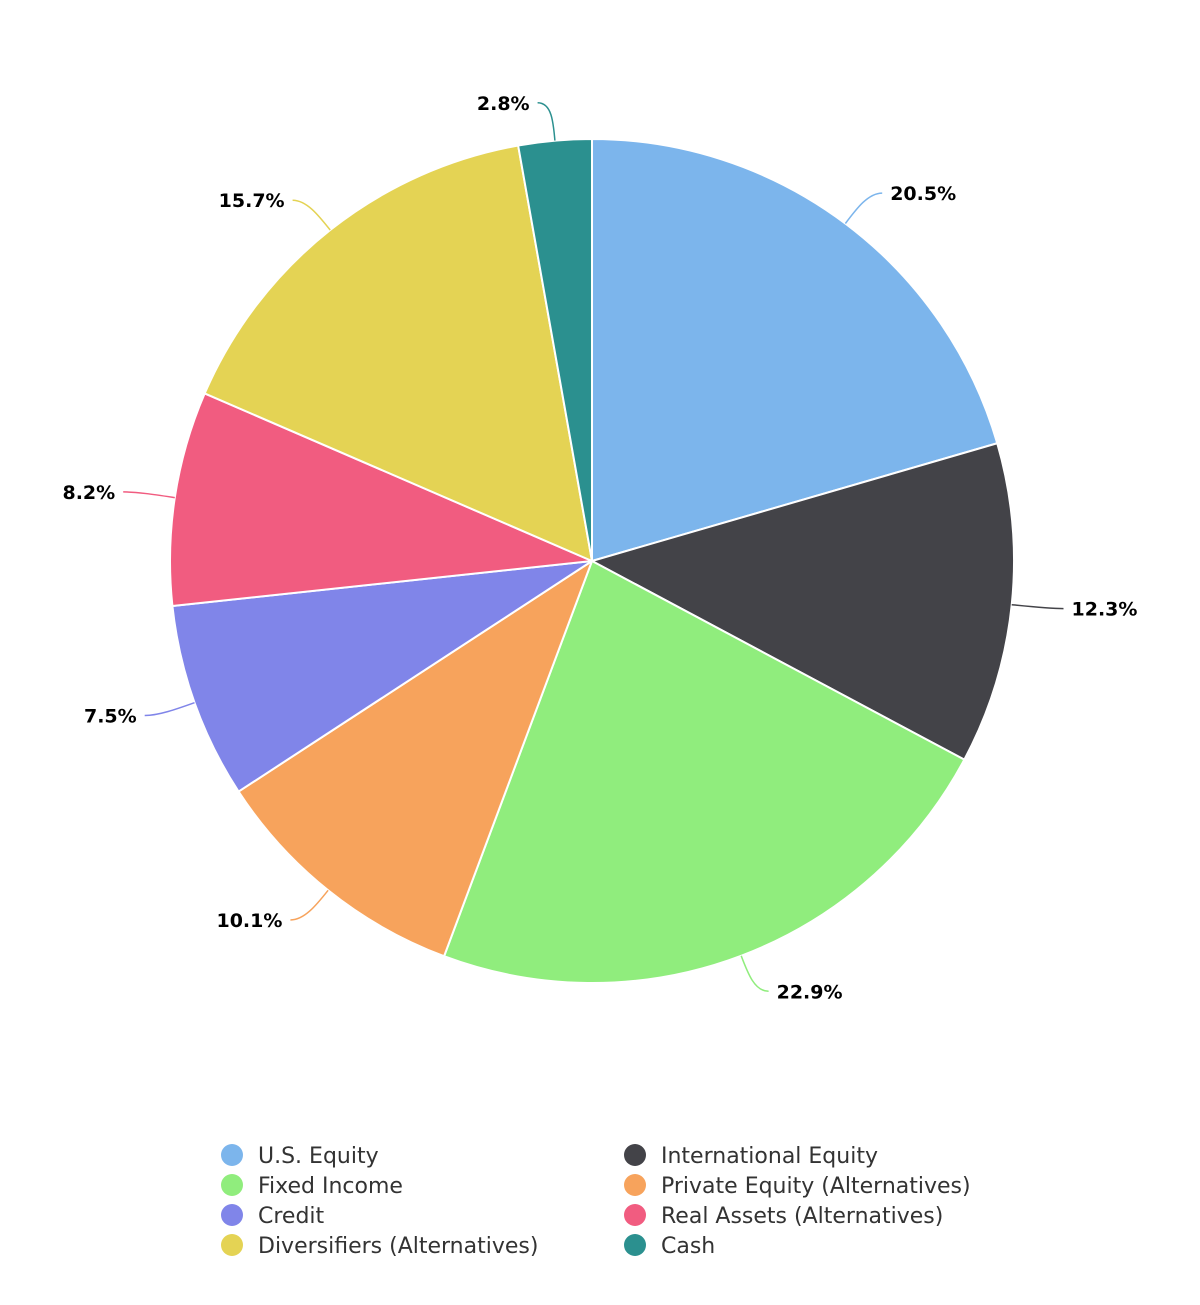 This screenshot has height=1305, width=1200. I want to click on legend-marker-diversifiers-alternatives, so click(232, 1245).